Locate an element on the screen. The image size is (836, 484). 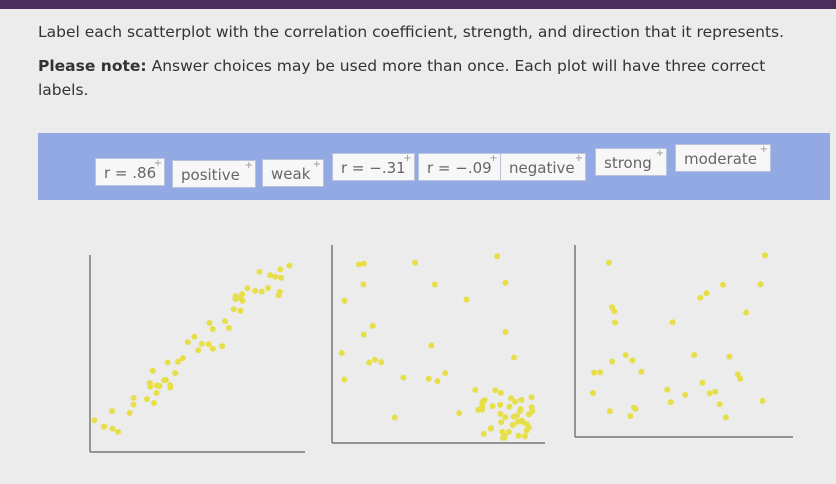
answer-chip: weak + is located at coordinates (293, 173).